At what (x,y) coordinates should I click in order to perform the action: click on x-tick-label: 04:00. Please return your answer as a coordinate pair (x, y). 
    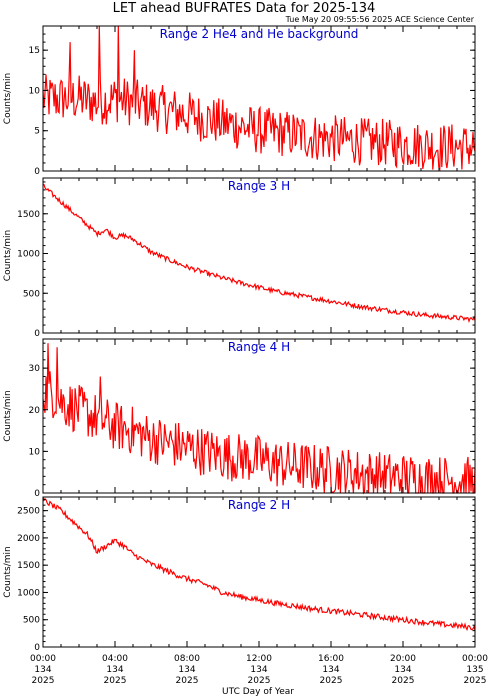
    Looking at the image, I should click on (115, 659).